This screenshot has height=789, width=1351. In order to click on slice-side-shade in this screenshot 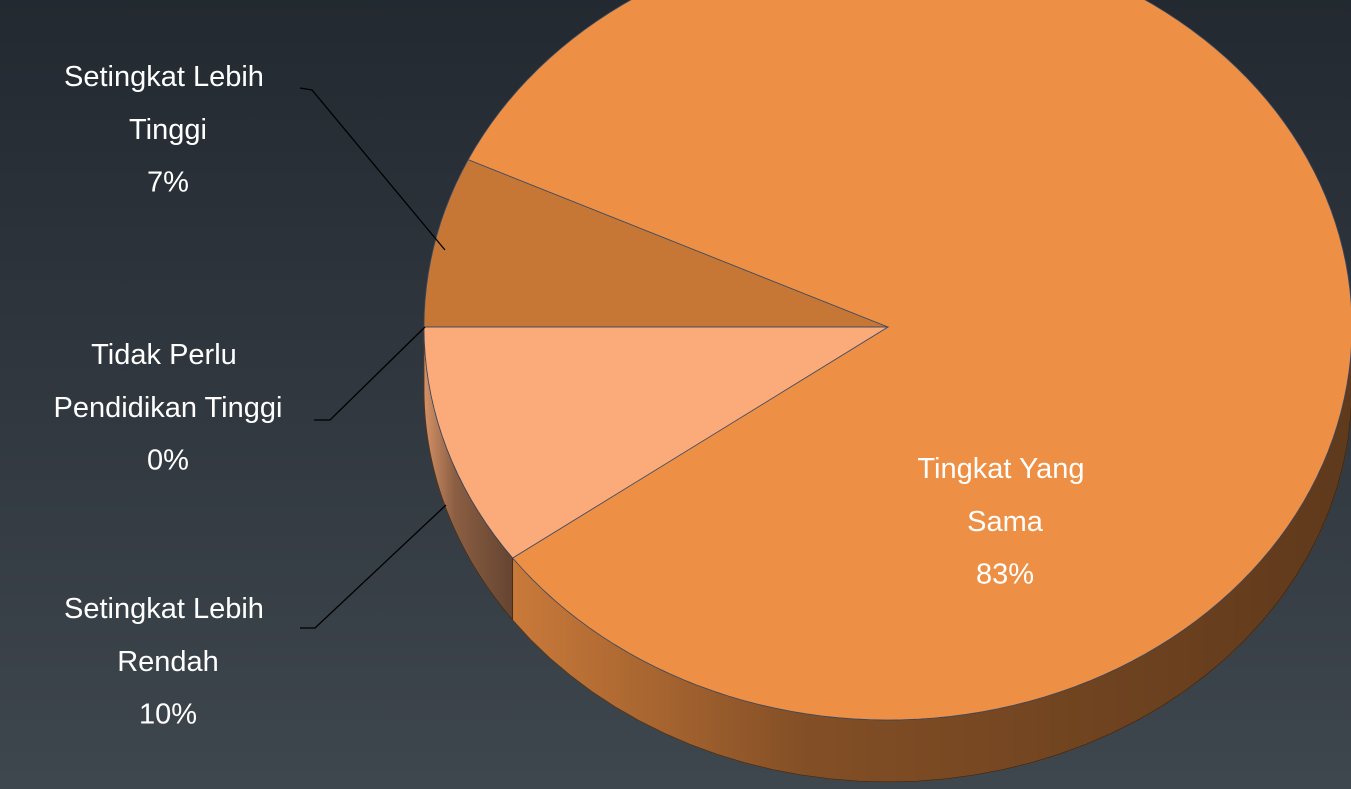, I will do `click(468, 473)`.